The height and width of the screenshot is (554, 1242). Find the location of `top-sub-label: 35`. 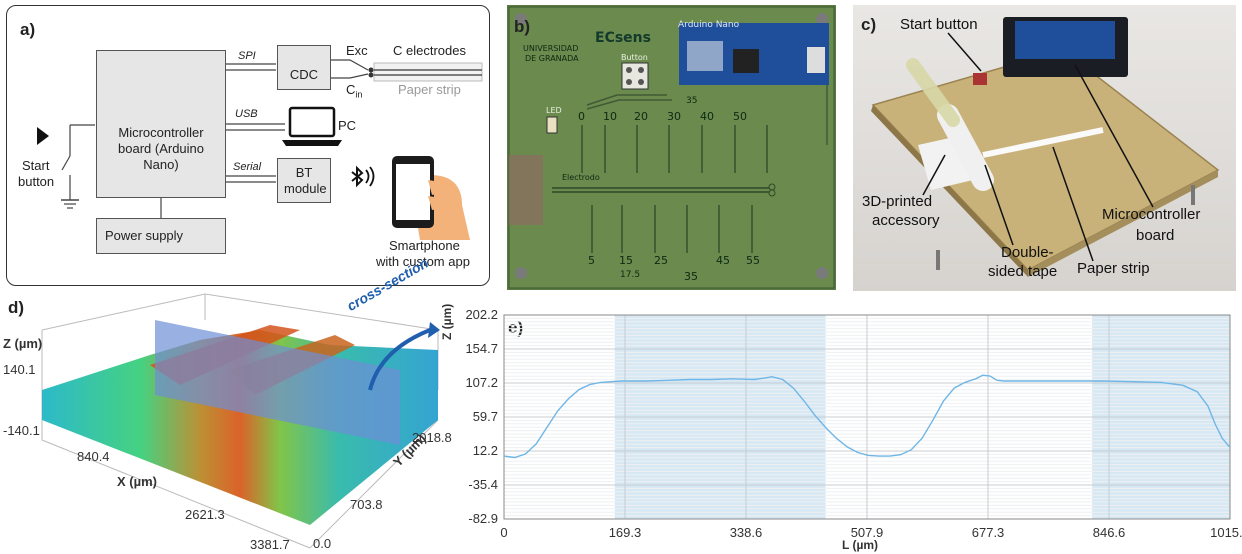

top-sub-label: 35 is located at coordinates (692, 101).